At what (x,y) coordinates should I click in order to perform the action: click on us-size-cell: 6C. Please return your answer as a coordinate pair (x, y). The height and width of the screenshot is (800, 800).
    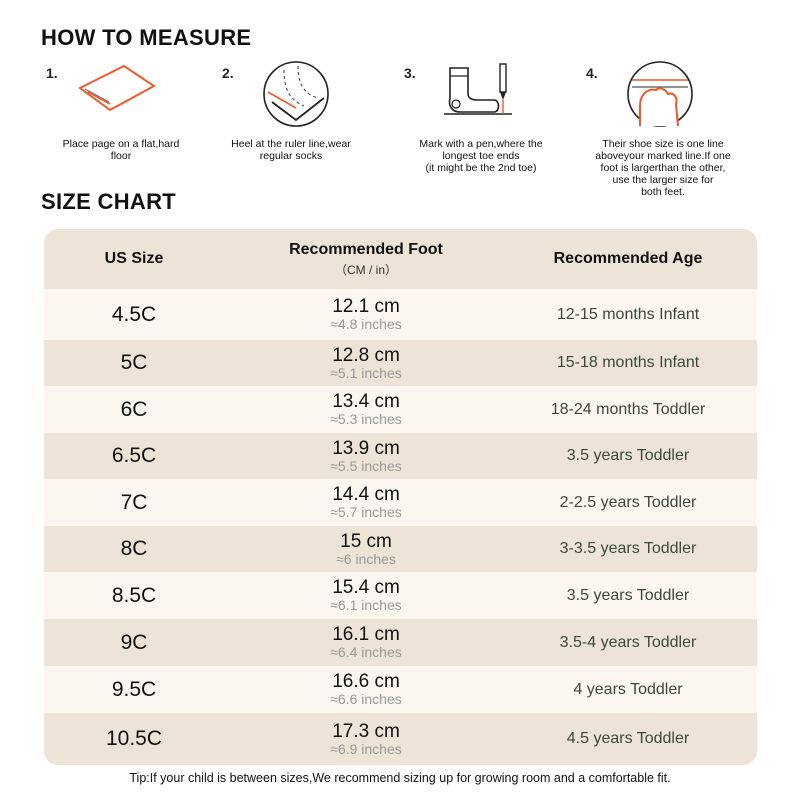
    Looking at the image, I should click on (134, 409).